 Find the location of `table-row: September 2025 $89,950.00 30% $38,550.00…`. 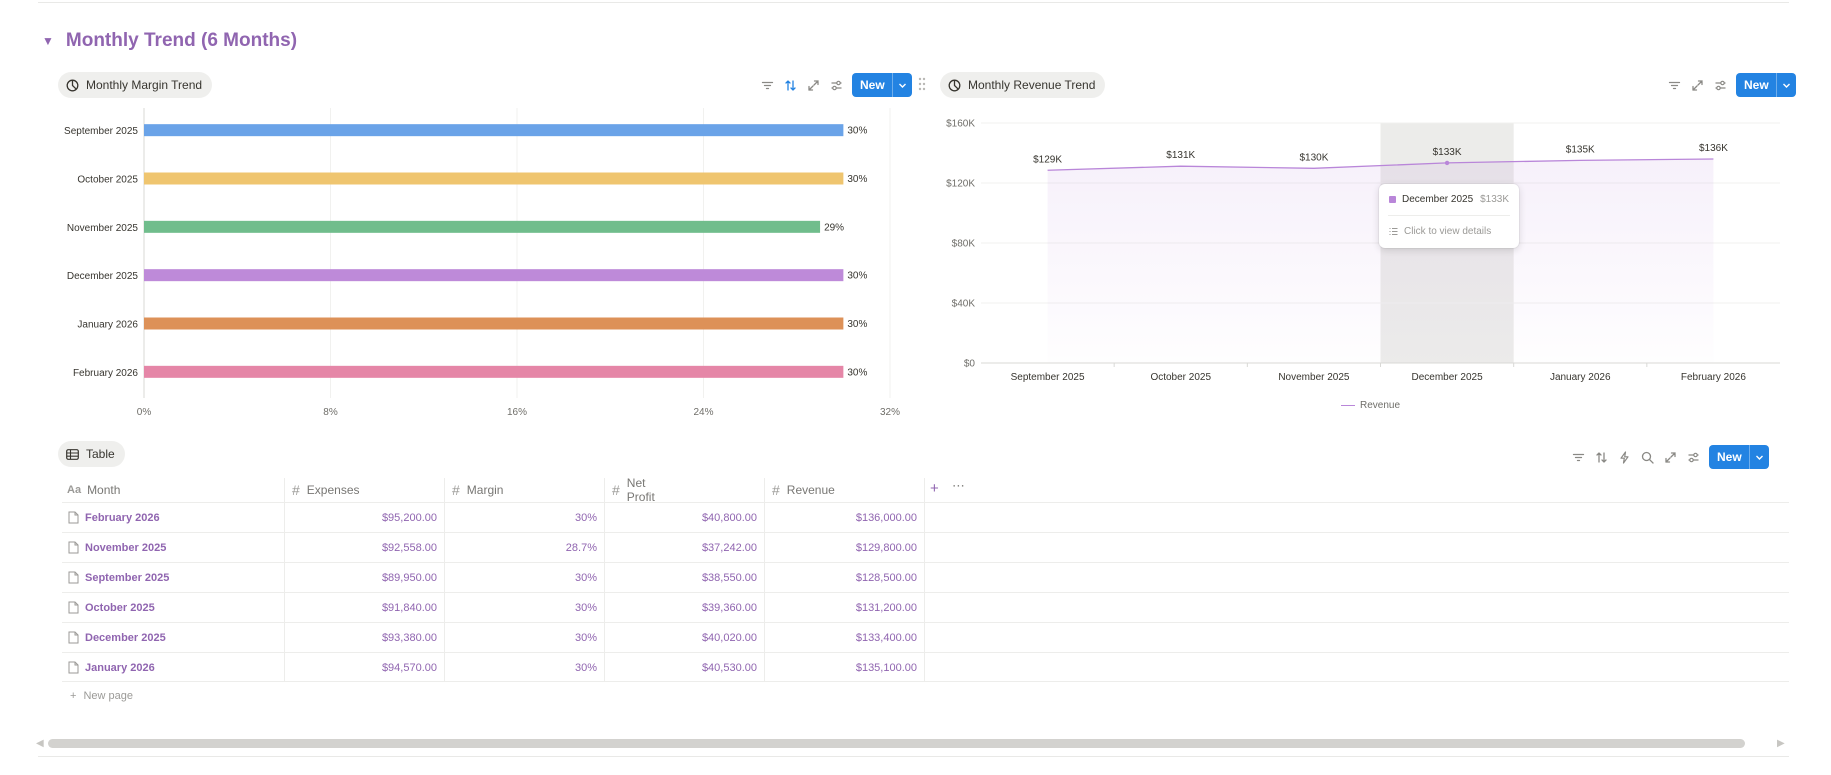

table-row: September 2025 $89,950.00 30% $38,550.00… is located at coordinates (925, 577).